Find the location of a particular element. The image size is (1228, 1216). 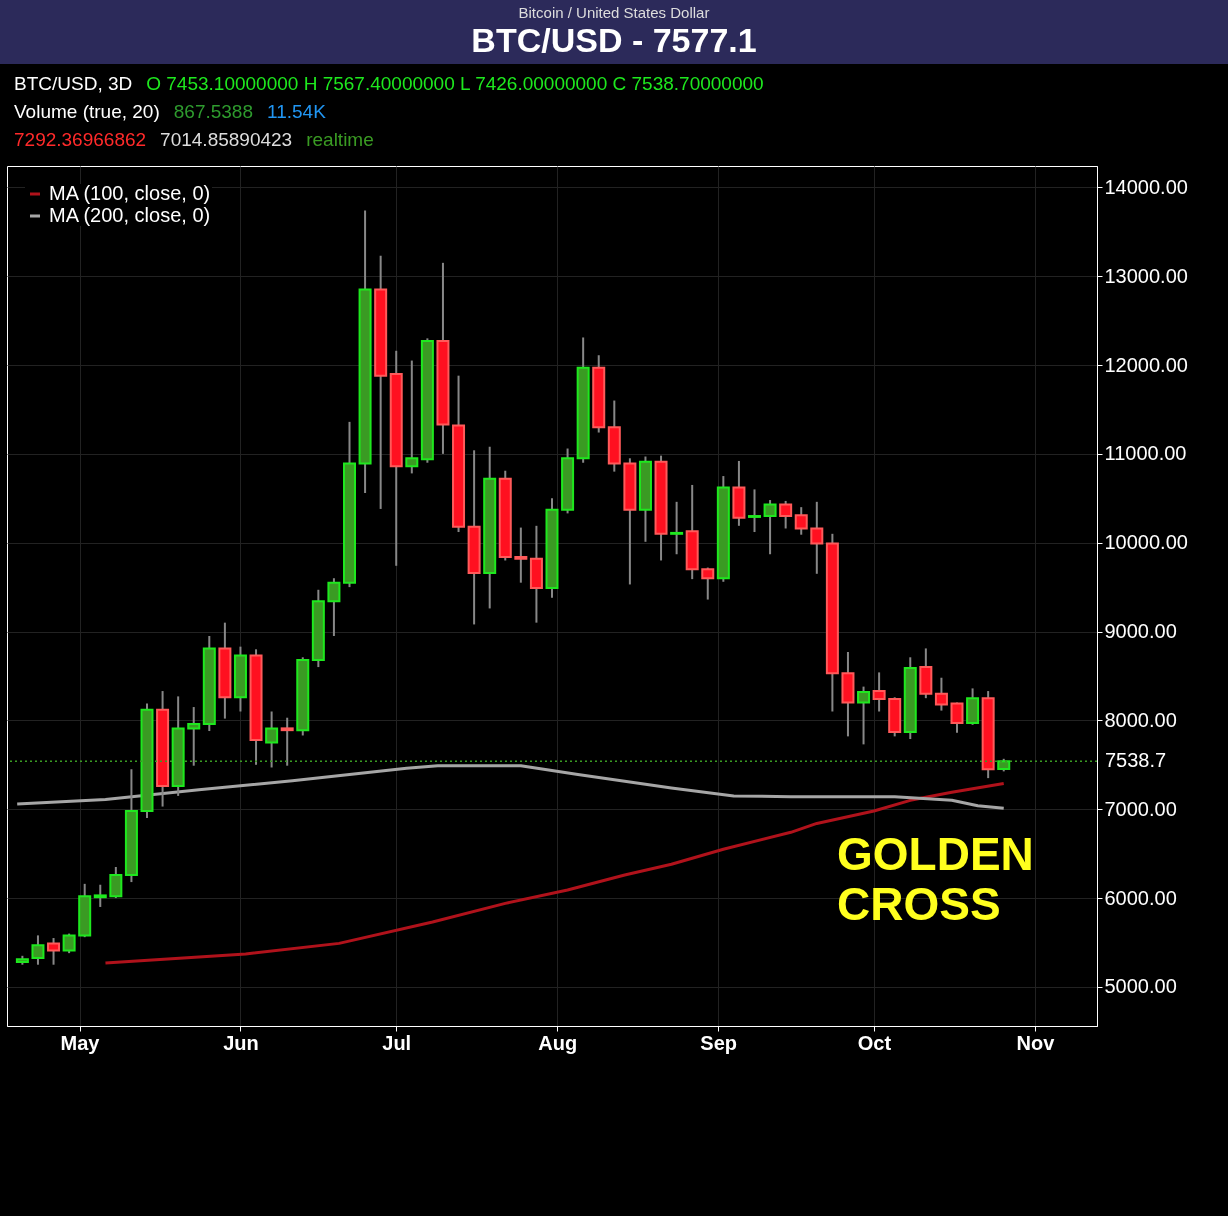

y-tick-label: 14000.00 is located at coordinates (1146, 186).